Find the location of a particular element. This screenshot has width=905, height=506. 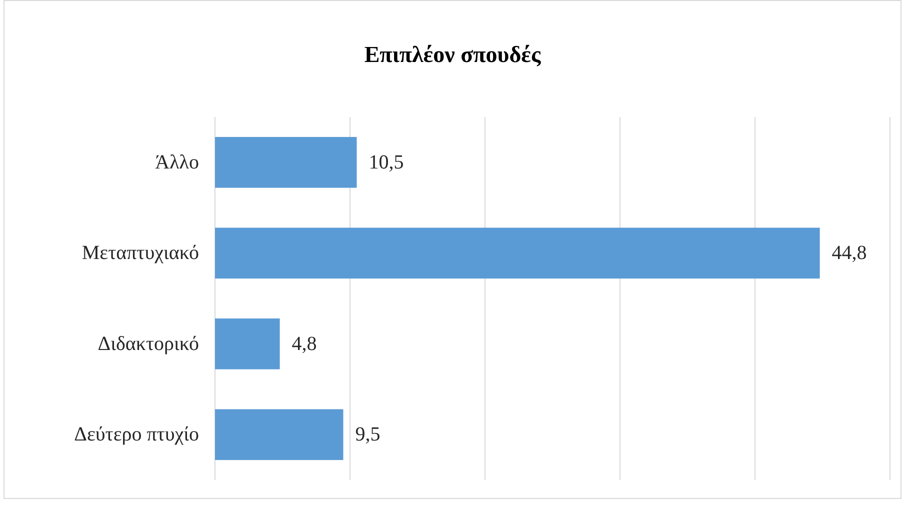

y-tick-label: Δεύτερο πτυχίο is located at coordinates (136, 435).